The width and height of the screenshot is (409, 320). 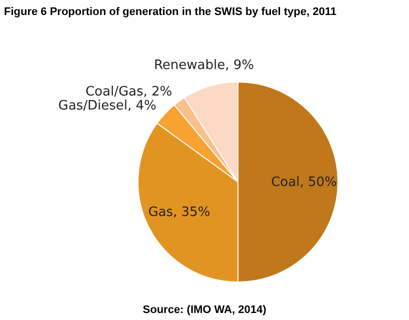 I want to click on chart-title: Figure 6 Proportion of generation in the SWIS by fuel type, 2011, so click(x=170, y=12).